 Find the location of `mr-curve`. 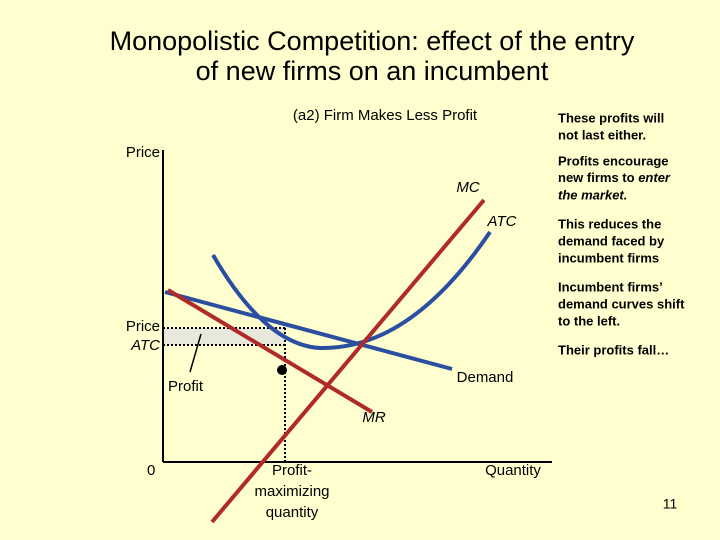

mr-curve is located at coordinates (270, 351).